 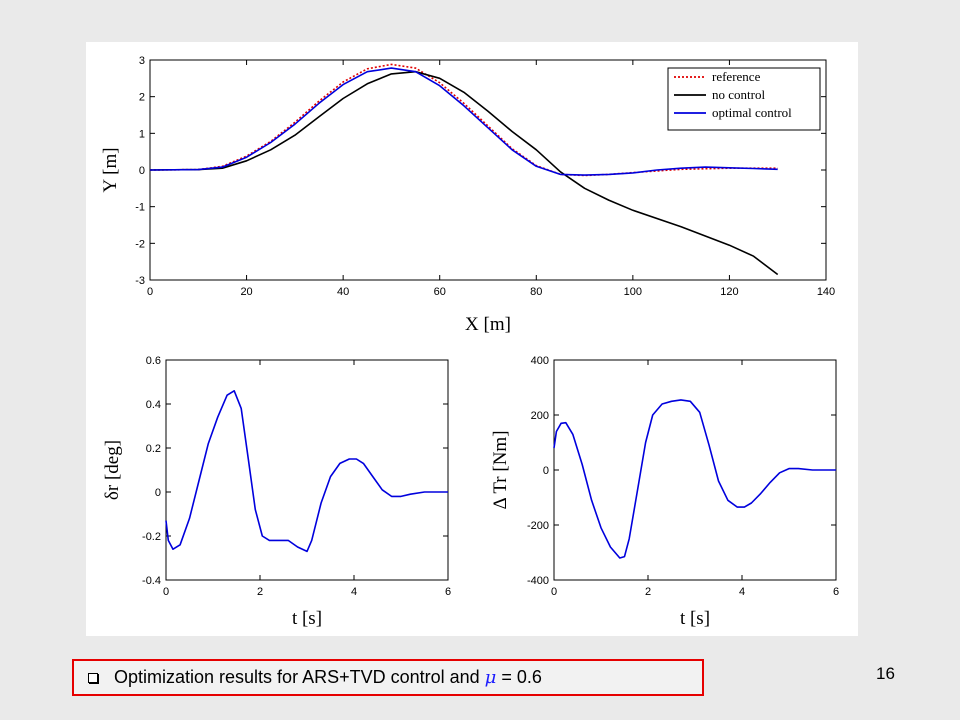 What do you see at coordinates (142, 134) in the screenshot?
I see `y-tick-label: 1` at bounding box center [142, 134].